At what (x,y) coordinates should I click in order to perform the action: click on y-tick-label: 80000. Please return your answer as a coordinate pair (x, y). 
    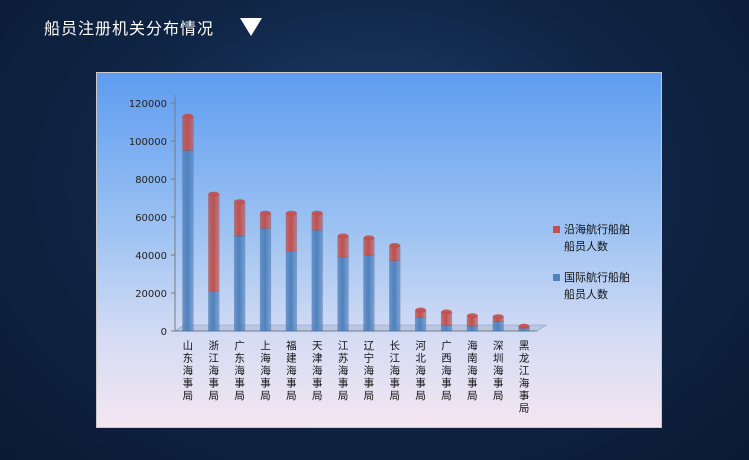
    Looking at the image, I should click on (151, 180).